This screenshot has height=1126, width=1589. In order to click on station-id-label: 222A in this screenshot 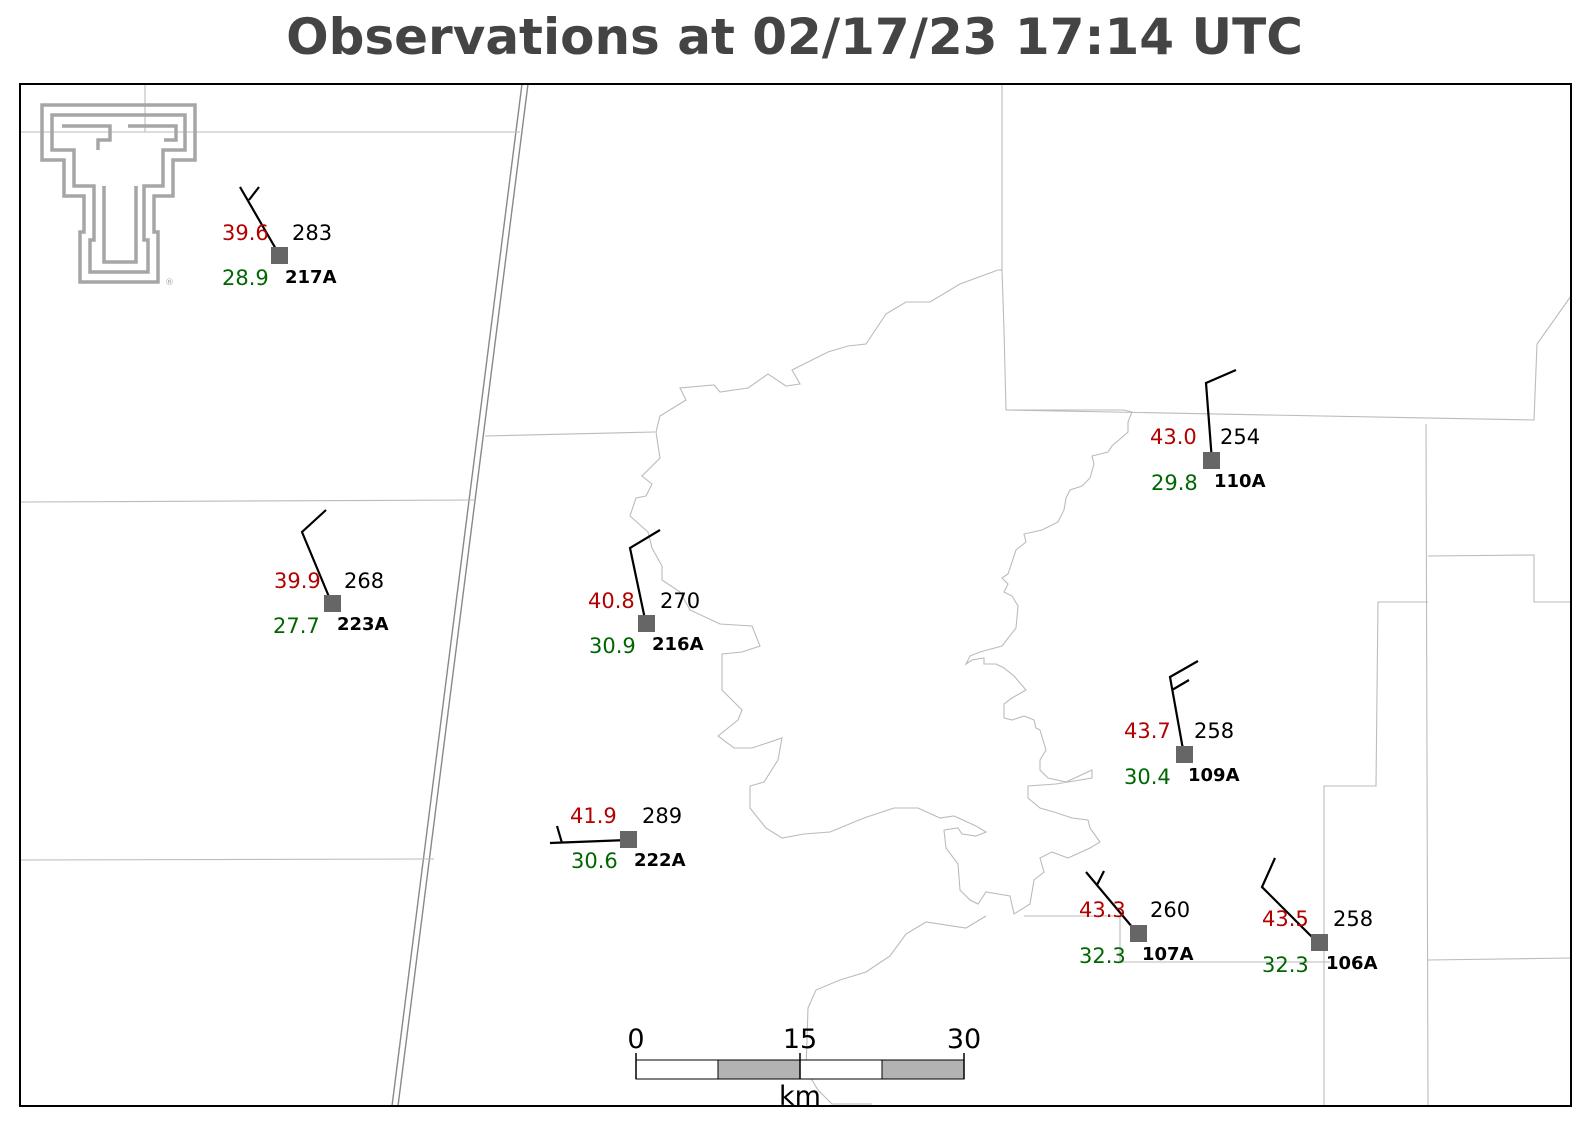, I will do `click(660, 860)`.